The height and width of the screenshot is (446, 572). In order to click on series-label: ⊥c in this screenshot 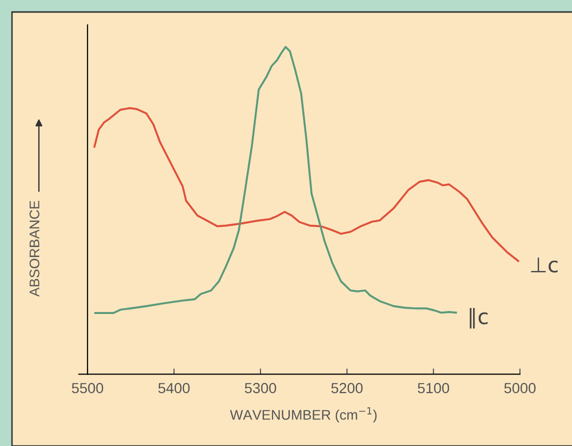, I will do `click(544, 265)`.